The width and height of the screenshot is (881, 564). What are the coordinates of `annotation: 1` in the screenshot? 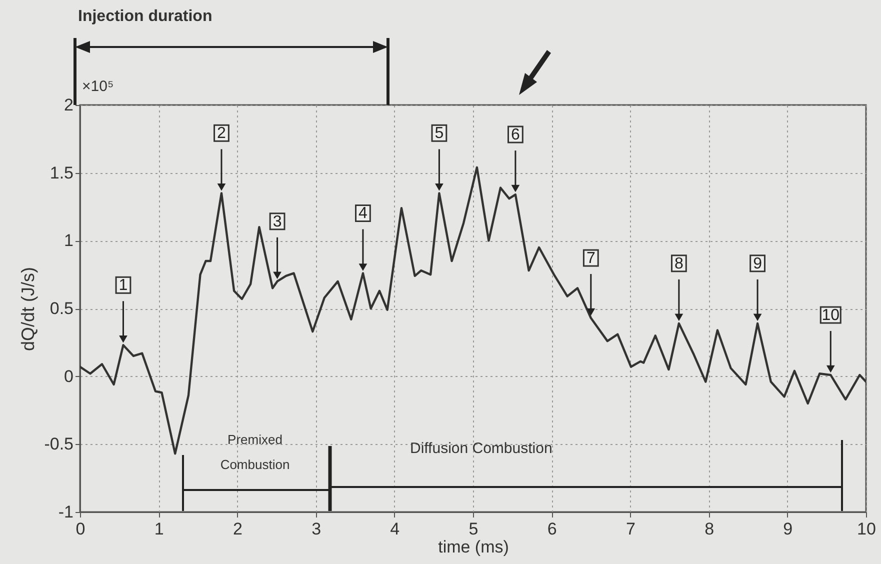 It's located at (123, 285).